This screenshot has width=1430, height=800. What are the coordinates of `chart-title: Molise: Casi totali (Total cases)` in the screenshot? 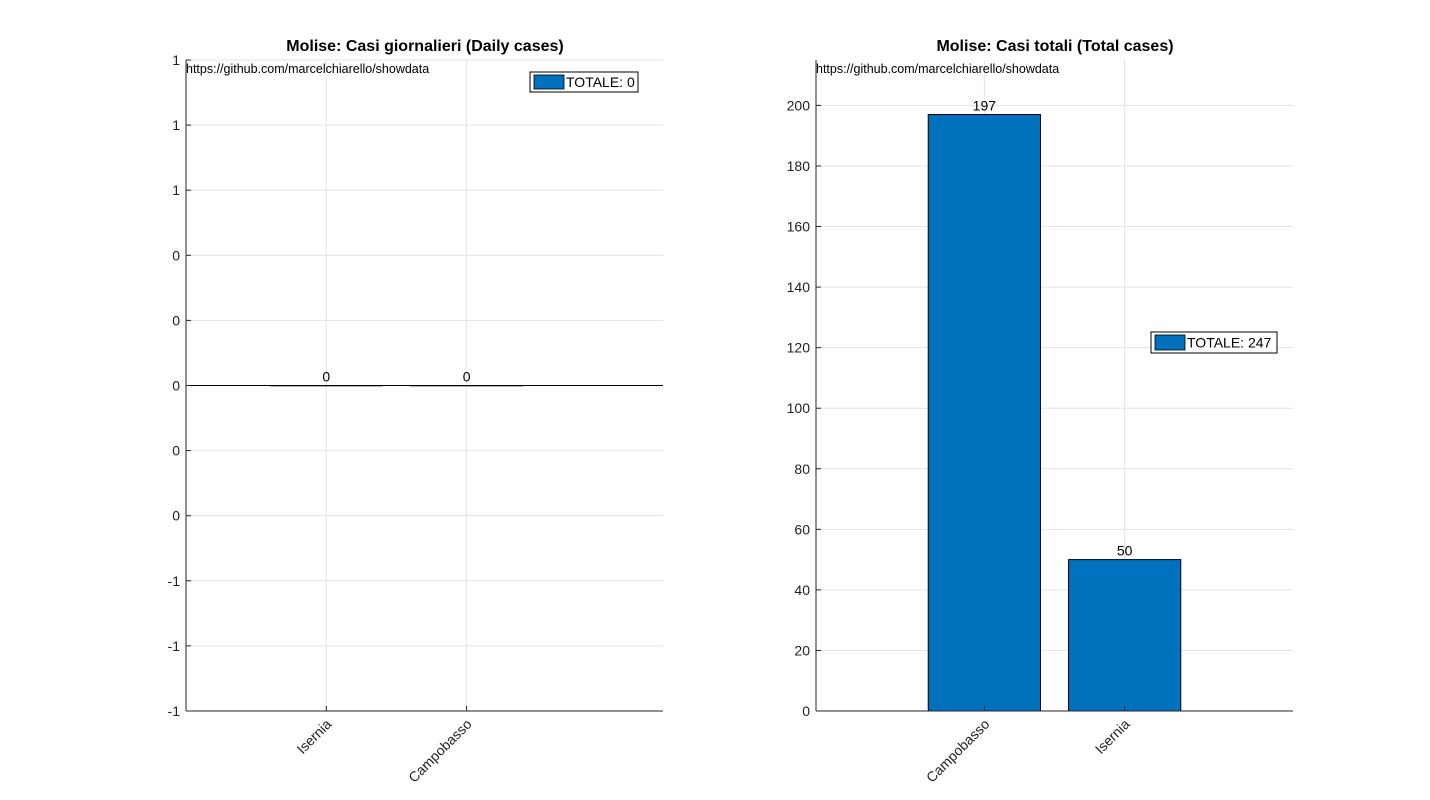 It's located at (1054, 46).